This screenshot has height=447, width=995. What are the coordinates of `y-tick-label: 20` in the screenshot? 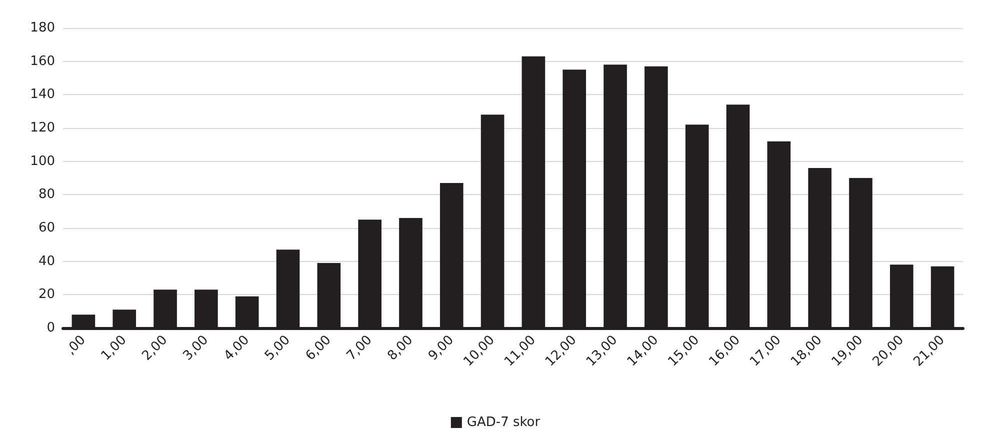 It's located at (46, 294).